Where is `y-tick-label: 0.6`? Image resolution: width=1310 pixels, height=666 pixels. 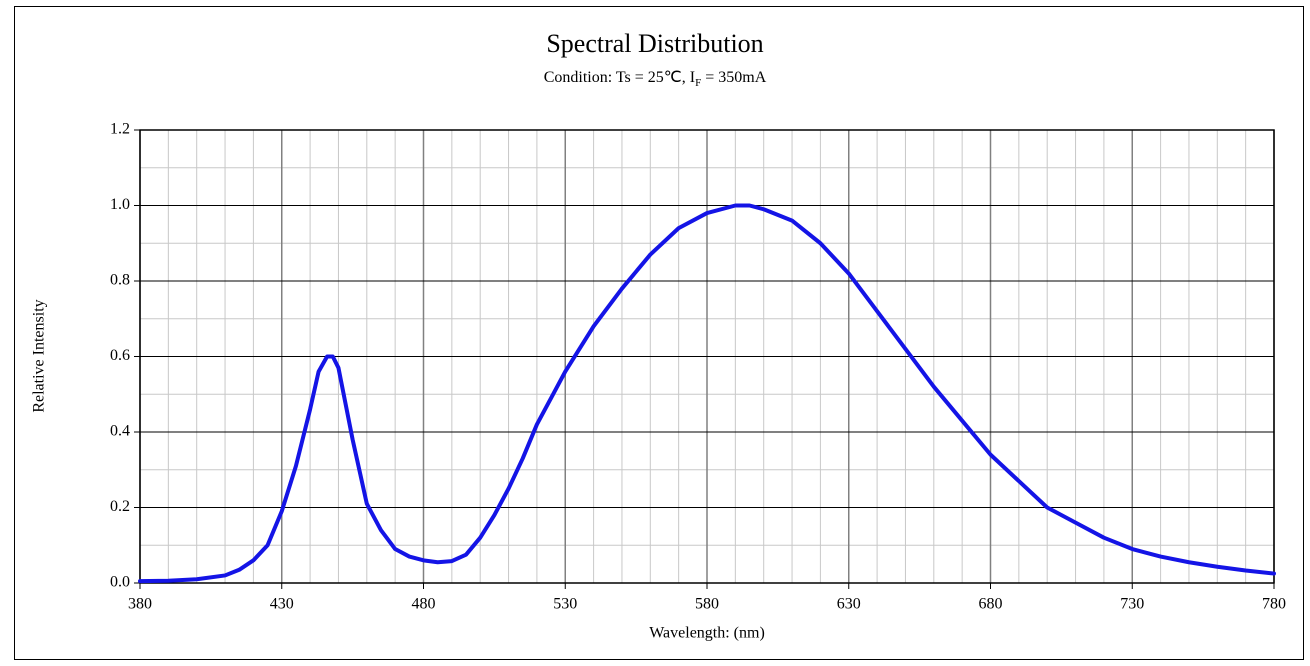 y-tick-label: 0.6 is located at coordinates (120, 355).